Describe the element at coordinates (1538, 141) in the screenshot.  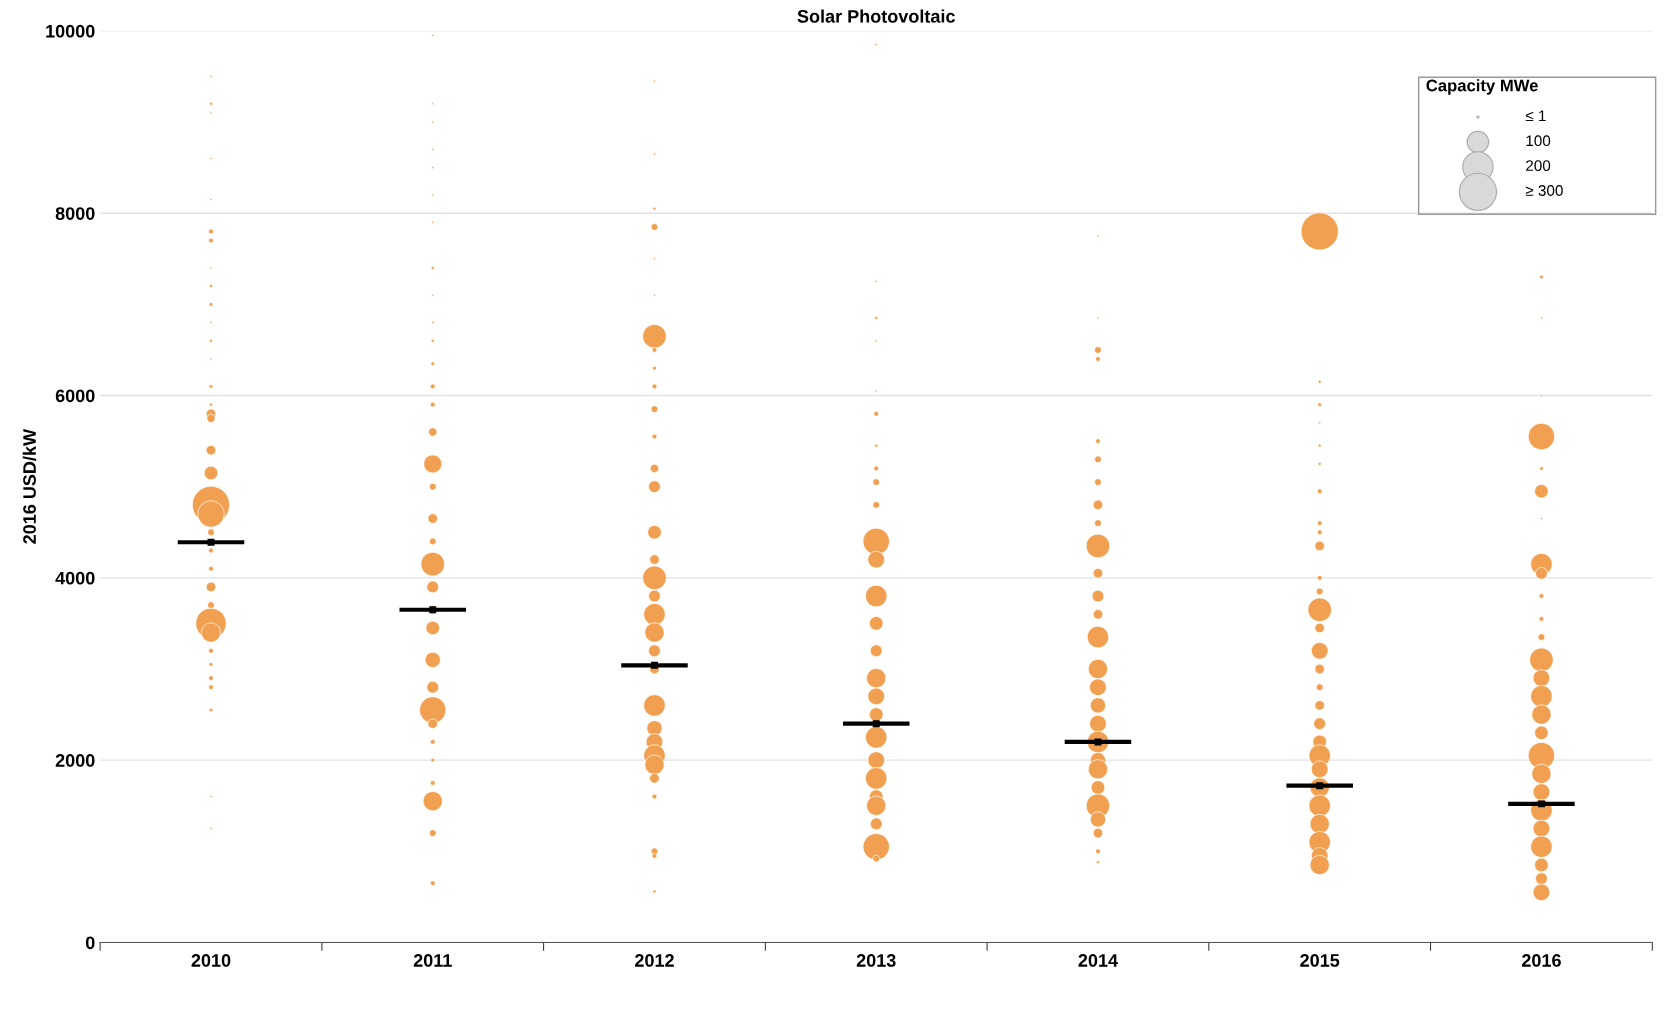
I see `legend-label: 100` at that location.